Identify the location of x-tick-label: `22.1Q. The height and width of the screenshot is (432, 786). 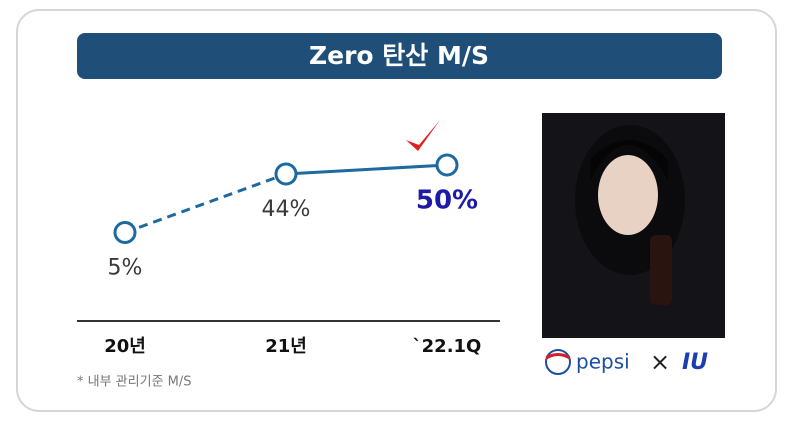
(447, 346).